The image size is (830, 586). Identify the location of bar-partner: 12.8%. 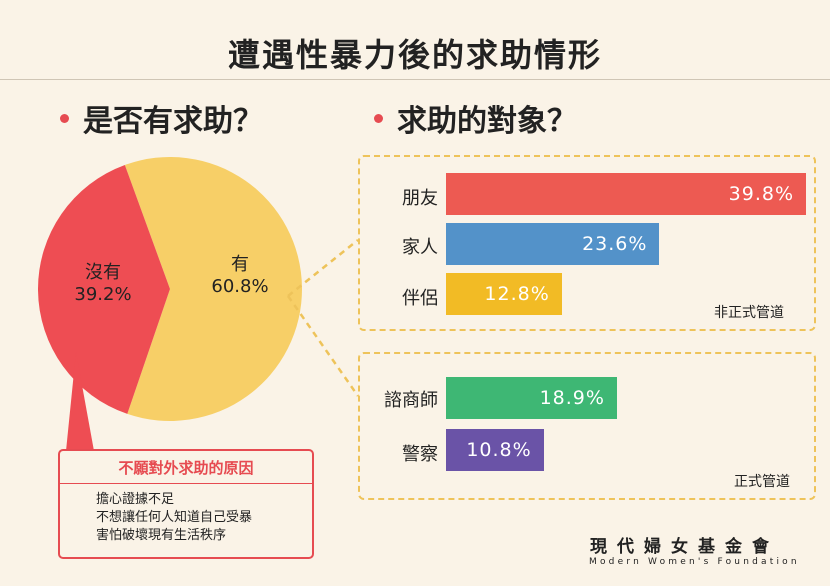
(504, 294).